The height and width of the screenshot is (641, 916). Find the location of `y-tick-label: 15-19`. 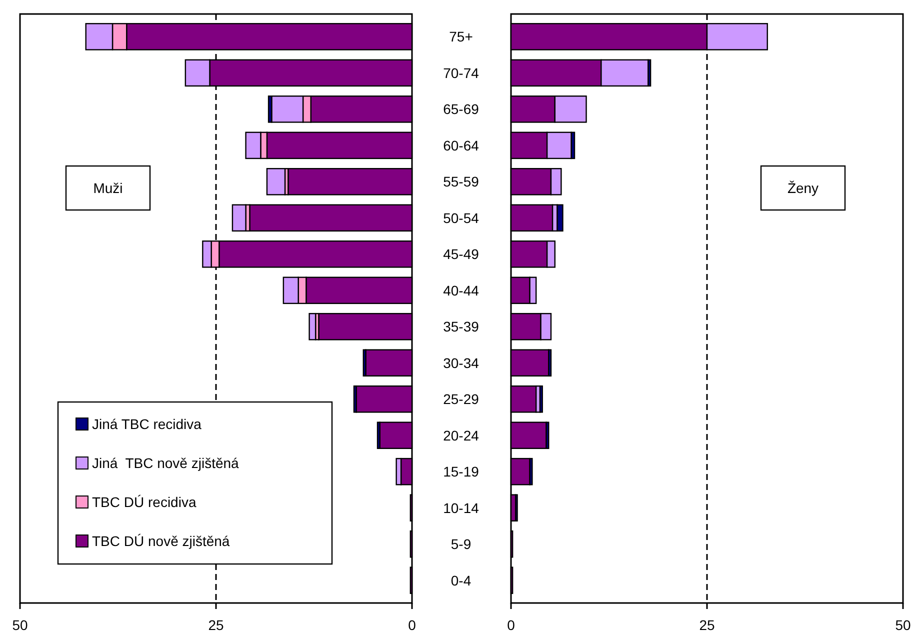

y-tick-label: 15-19 is located at coordinates (461, 472).